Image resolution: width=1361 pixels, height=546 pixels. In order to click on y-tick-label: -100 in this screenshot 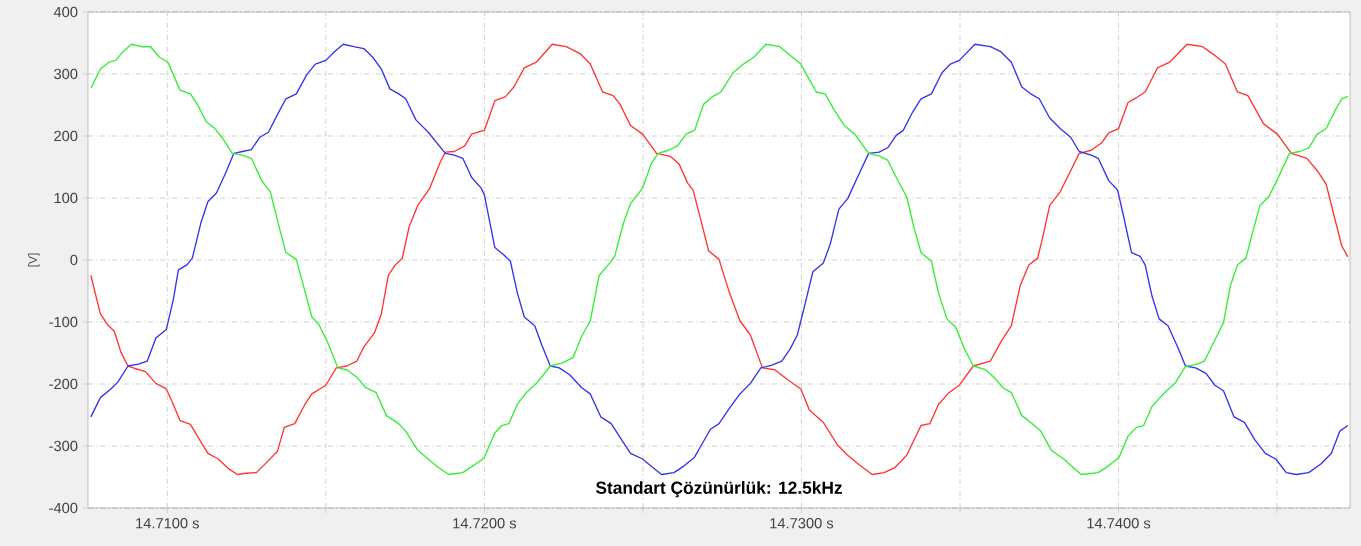, I will do `click(63, 322)`.